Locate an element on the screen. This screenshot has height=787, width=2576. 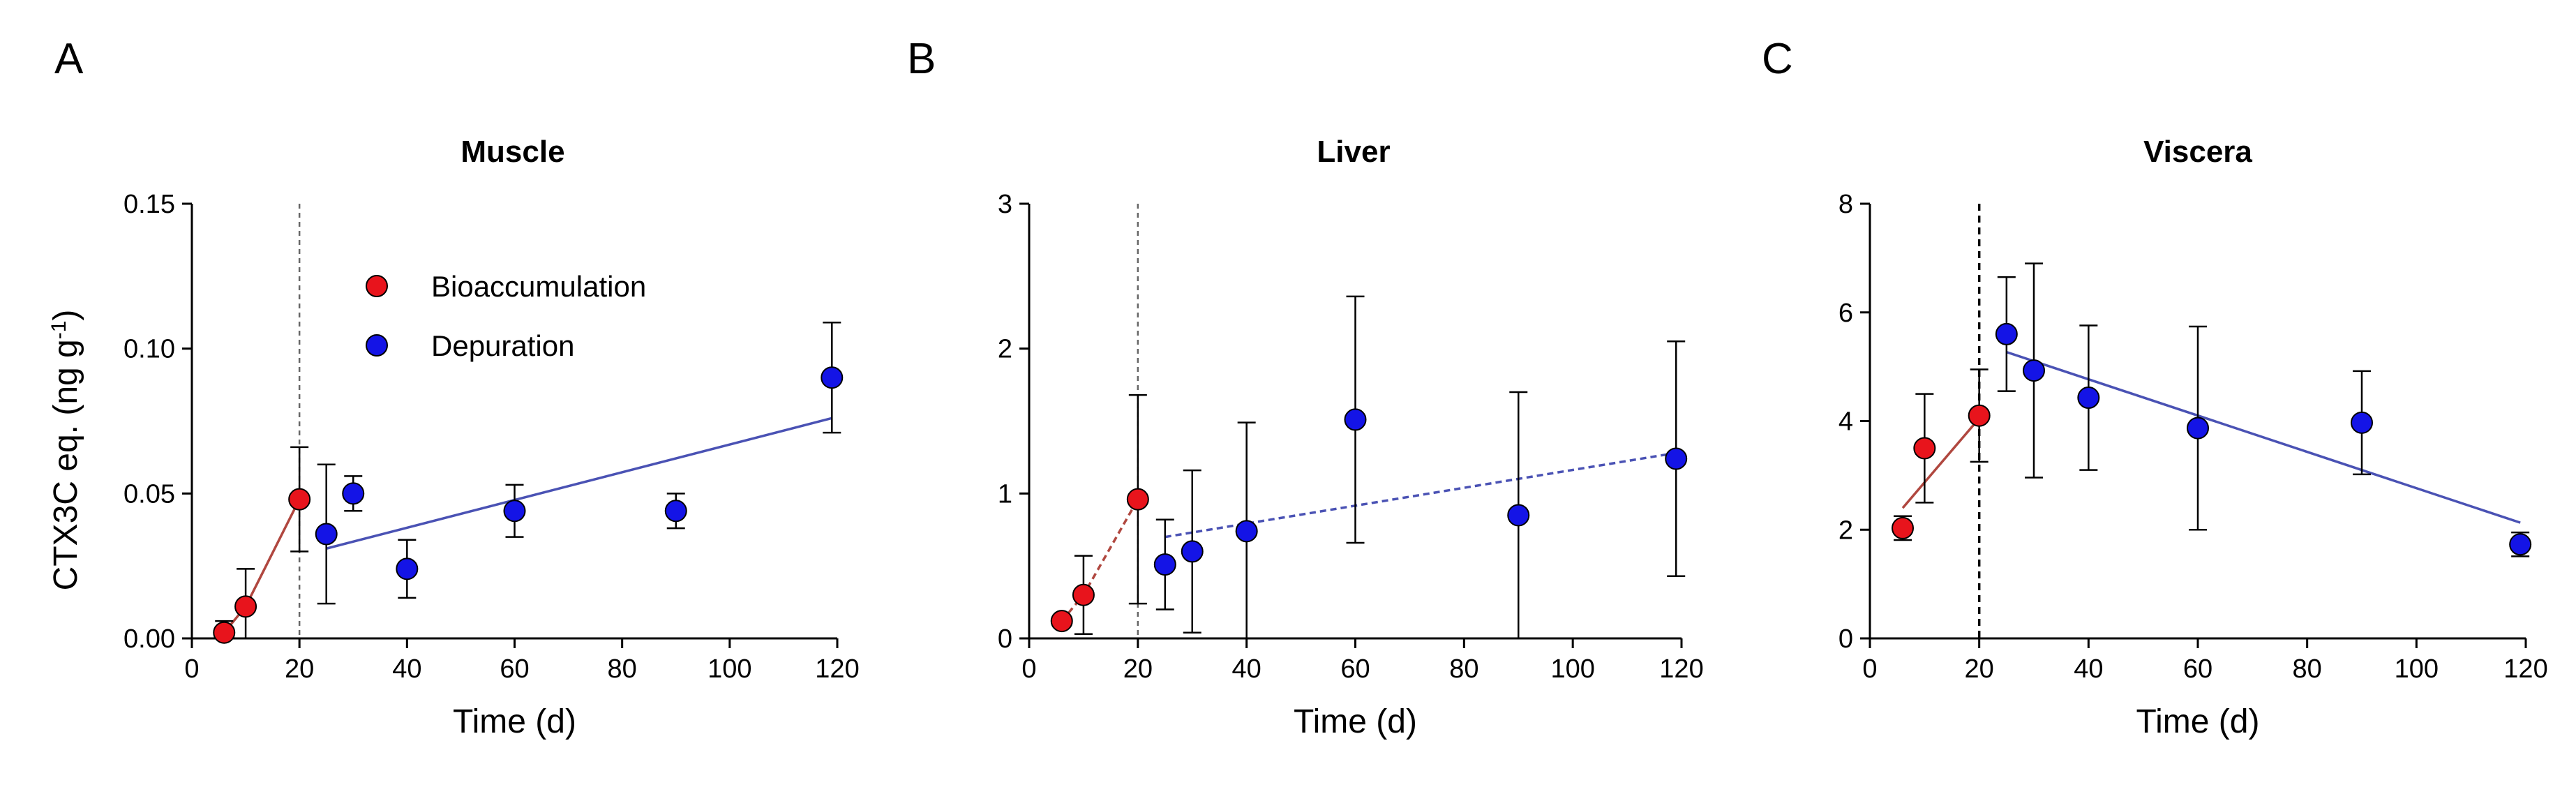
panel-title: Viscera is located at coordinates (2197, 152).